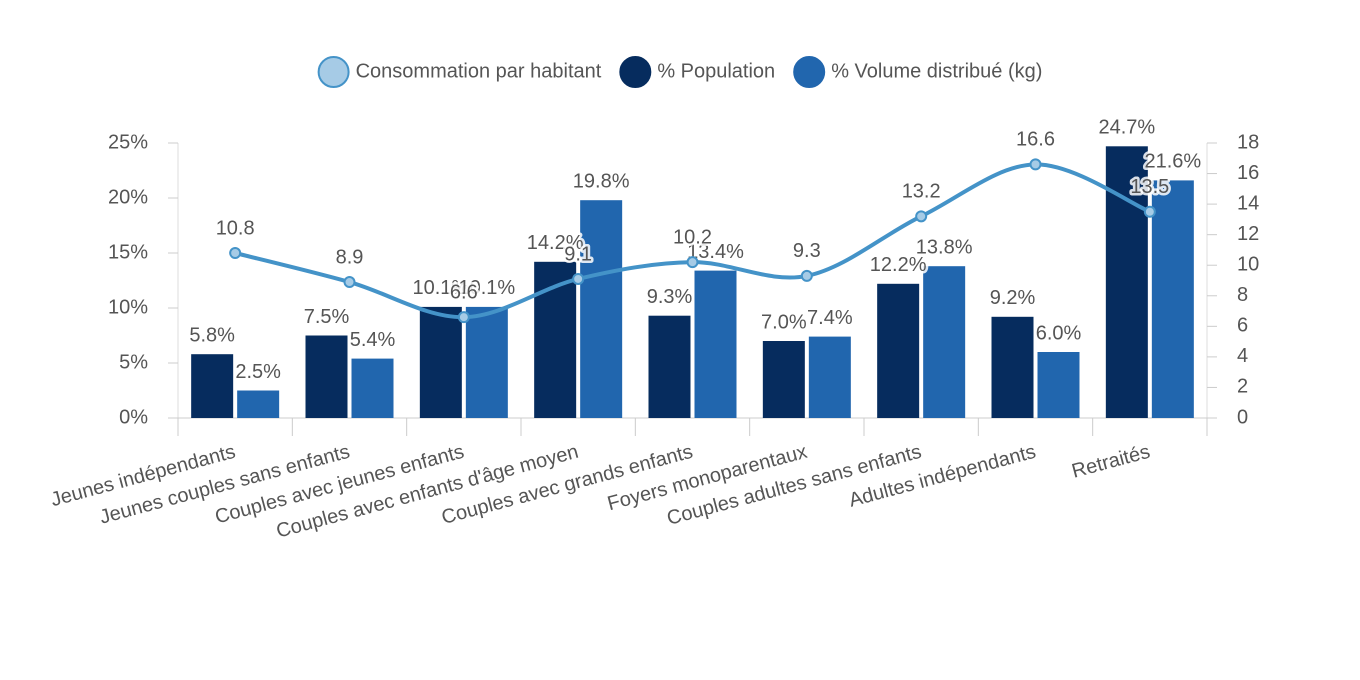 The height and width of the screenshot is (680, 1360). Describe the element at coordinates (350, 257) in the screenshot. I see `data-label: 8.9` at that location.